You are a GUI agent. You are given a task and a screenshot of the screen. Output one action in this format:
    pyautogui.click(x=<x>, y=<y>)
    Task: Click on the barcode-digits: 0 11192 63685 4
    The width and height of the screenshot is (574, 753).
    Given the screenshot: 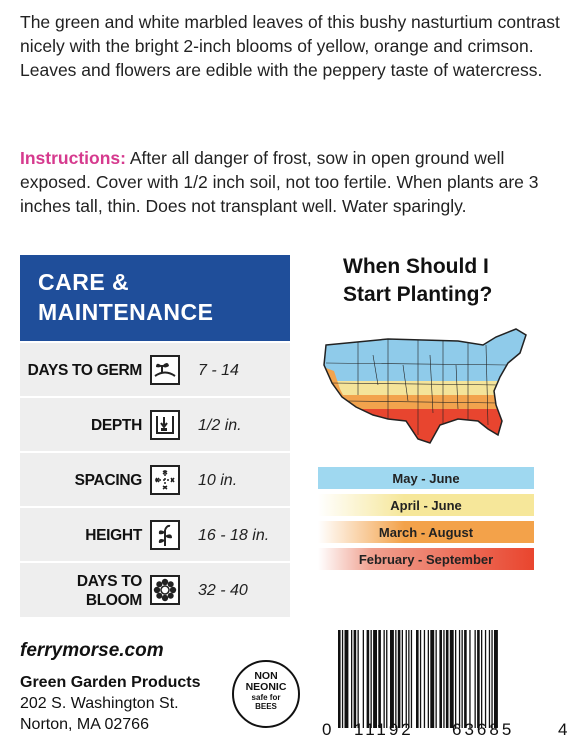 What is the action you would take?
    pyautogui.click(x=447, y=731)
    